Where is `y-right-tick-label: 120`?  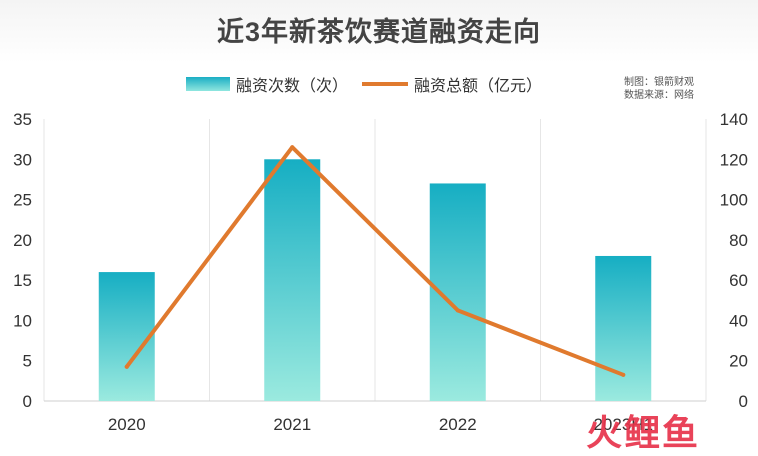 y-right-tick-label: 120 is located at coordinates (734, 159).